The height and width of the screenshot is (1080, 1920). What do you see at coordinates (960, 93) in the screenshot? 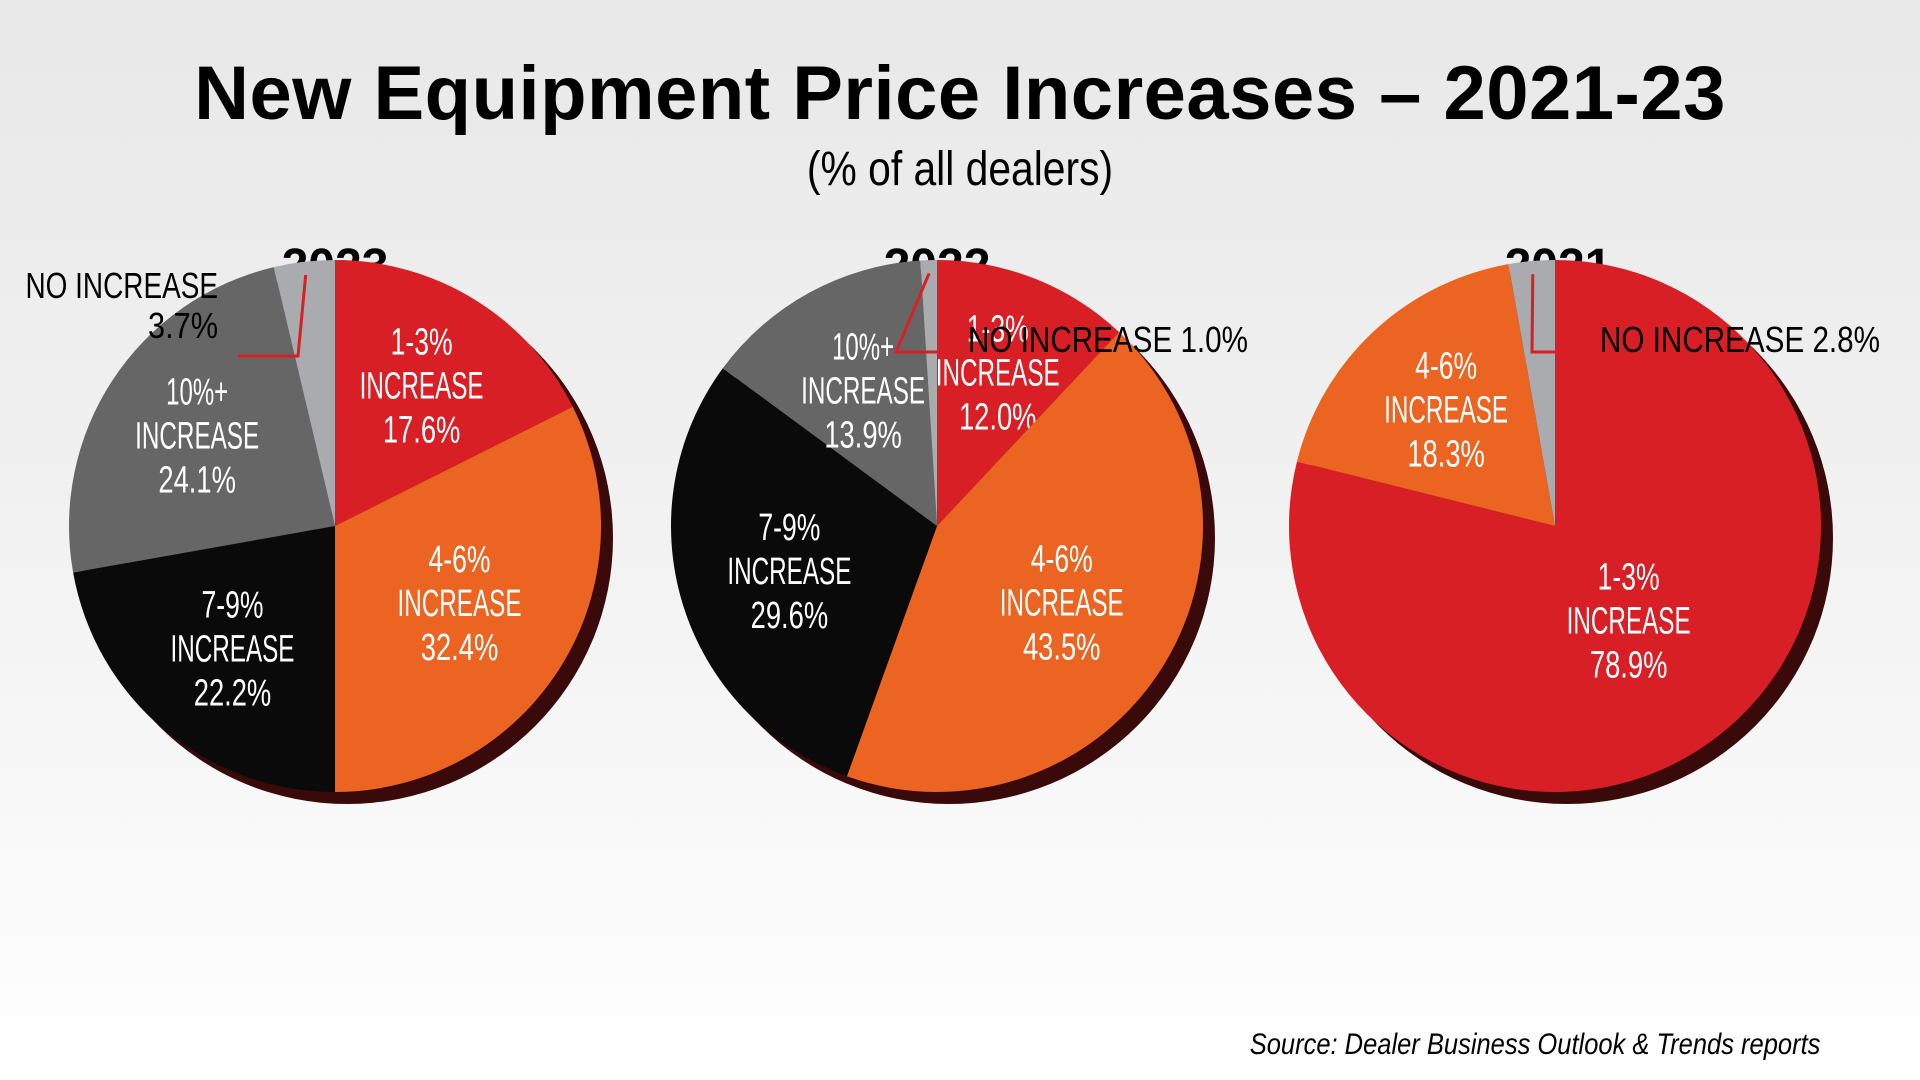
I see `chart-title: New Equipment Price Increases – 2021-23` at bounding box center [960, 93].